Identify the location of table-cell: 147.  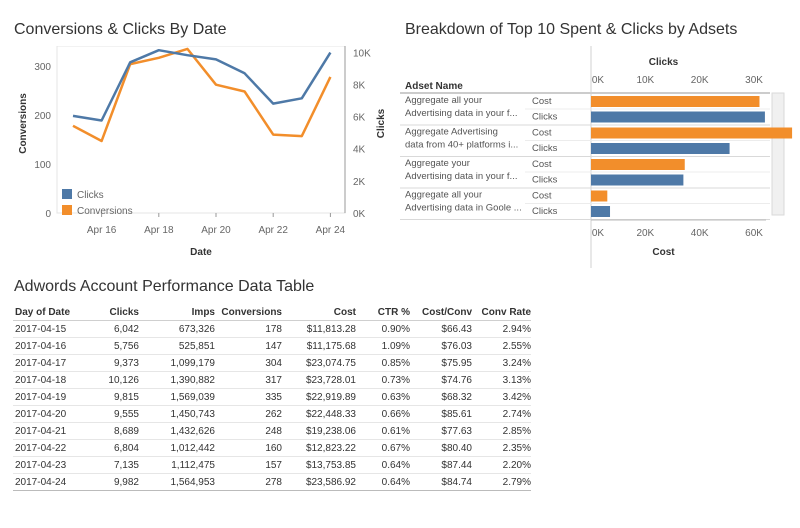
(248, 346).